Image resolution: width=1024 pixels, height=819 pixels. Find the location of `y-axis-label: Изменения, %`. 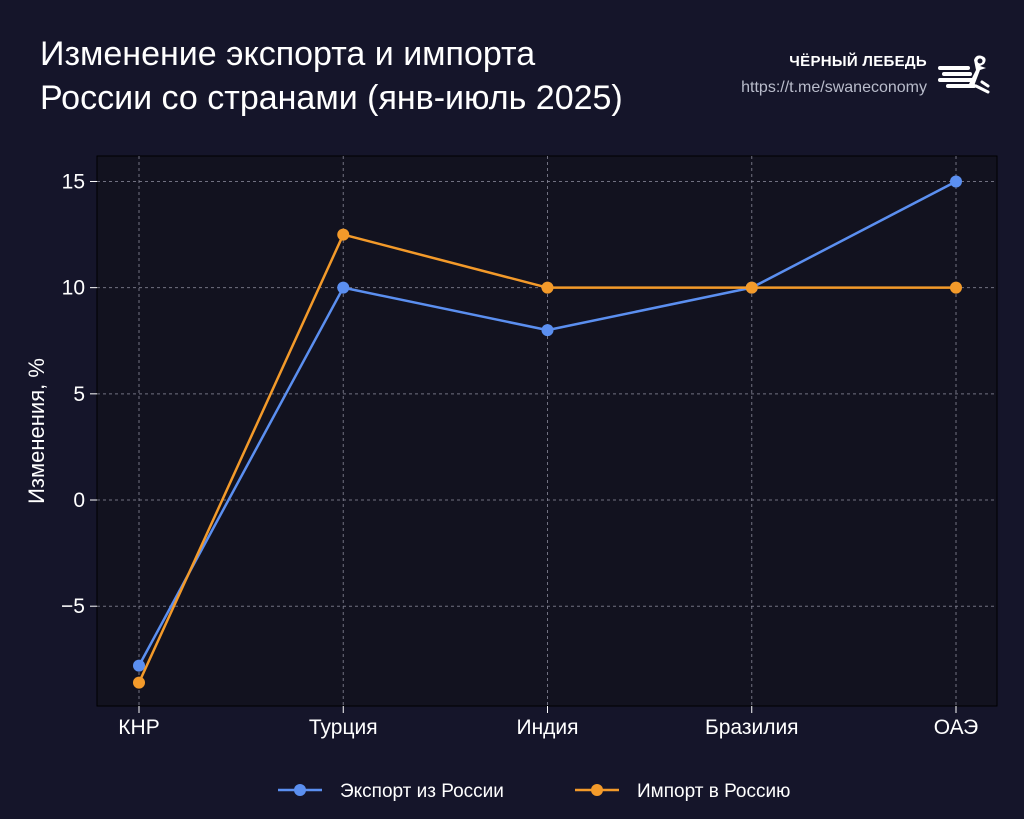

y-axis-label: Изменения, % is located at coordinates (36, 431).